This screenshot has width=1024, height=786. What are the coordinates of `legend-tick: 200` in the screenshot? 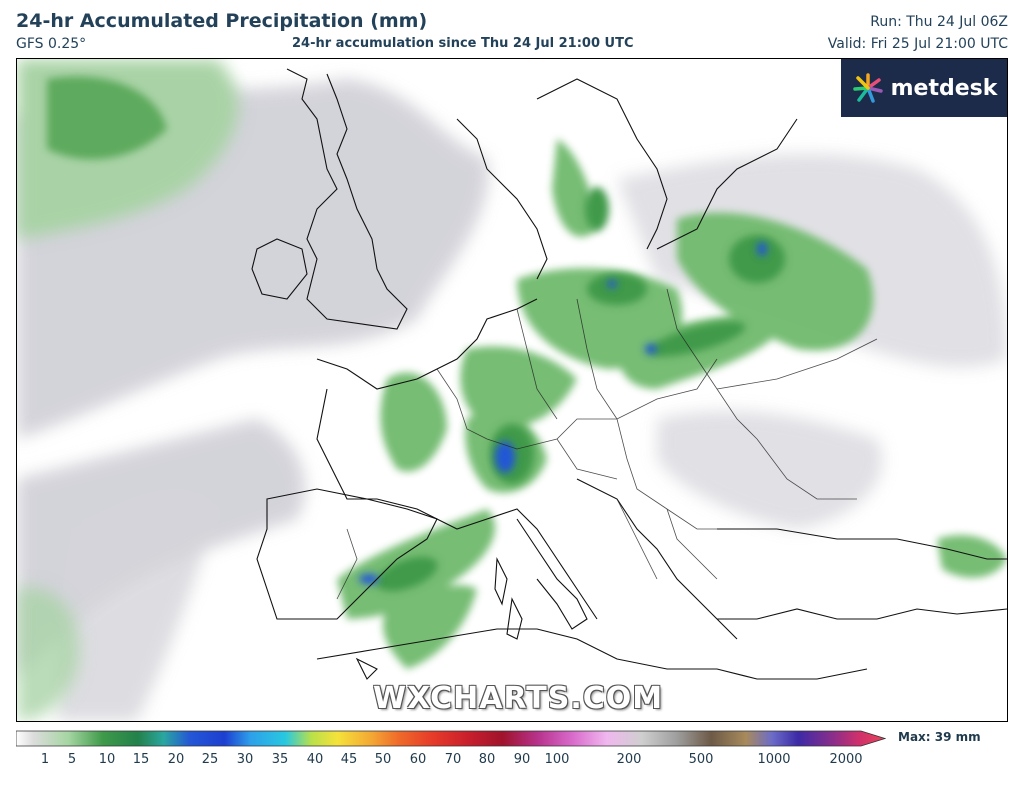 It's located at (629, 759).